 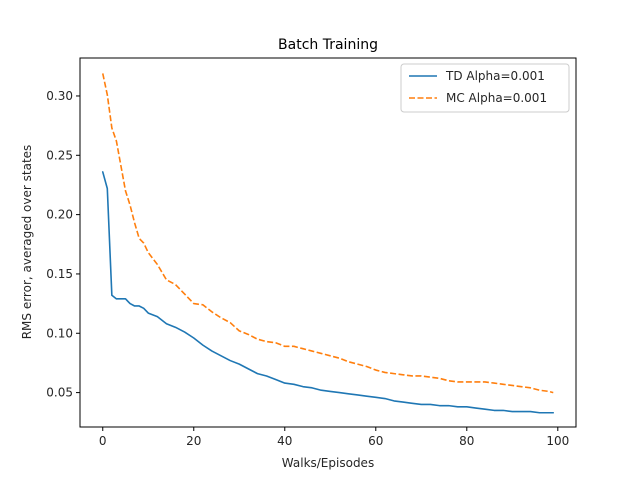 What do you see at coordinates (466, 441) in the screenshot?
I see `x-tick-label: 80` at bounding box center [466, 441].